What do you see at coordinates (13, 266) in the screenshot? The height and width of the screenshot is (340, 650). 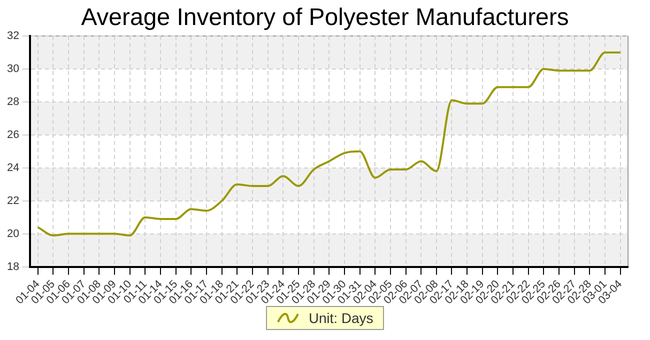 I see `y-tick-label: 18` at bounding box center [13, 266].